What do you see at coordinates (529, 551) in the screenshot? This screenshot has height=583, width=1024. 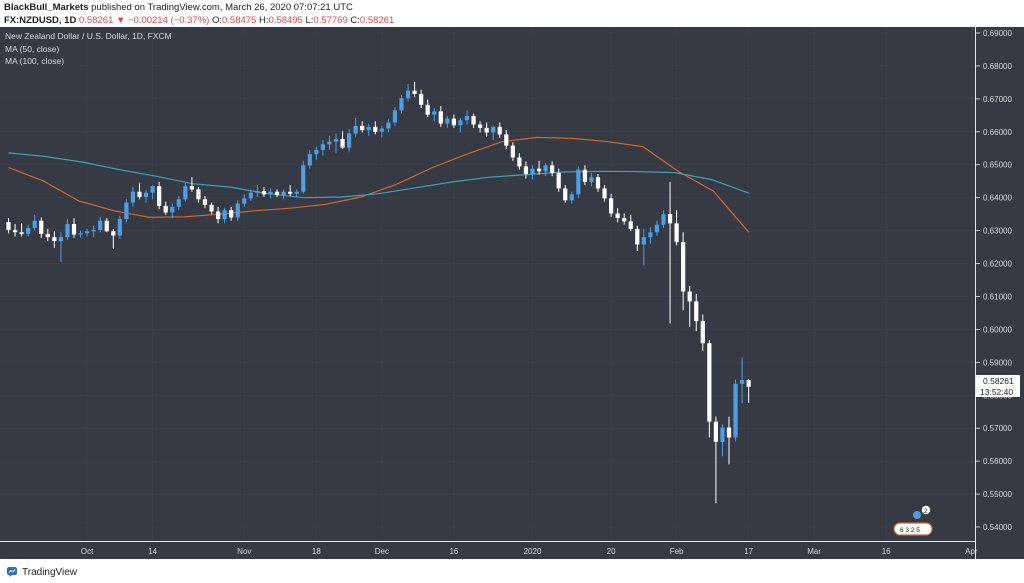 I see `time-axis-labels: Oct 14 Nov 18 Dec 16 2020 20 Feb 17 Mar 16 Apr` at bounding box center [529, 551].